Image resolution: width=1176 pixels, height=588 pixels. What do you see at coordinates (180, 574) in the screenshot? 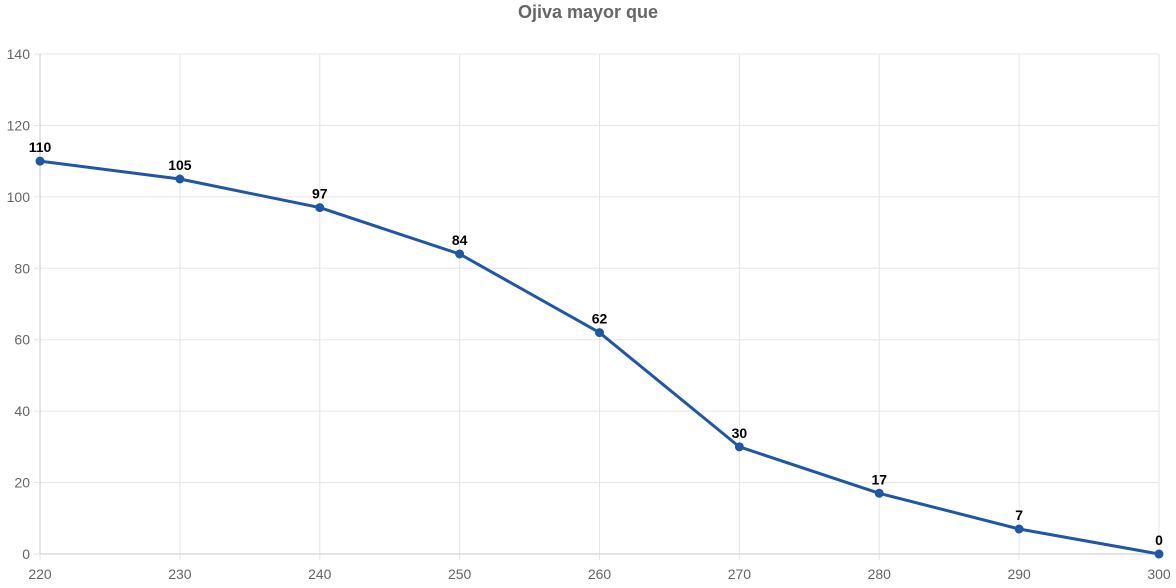
I see `x-tick-label: 230` at bounding box center [180, 574].